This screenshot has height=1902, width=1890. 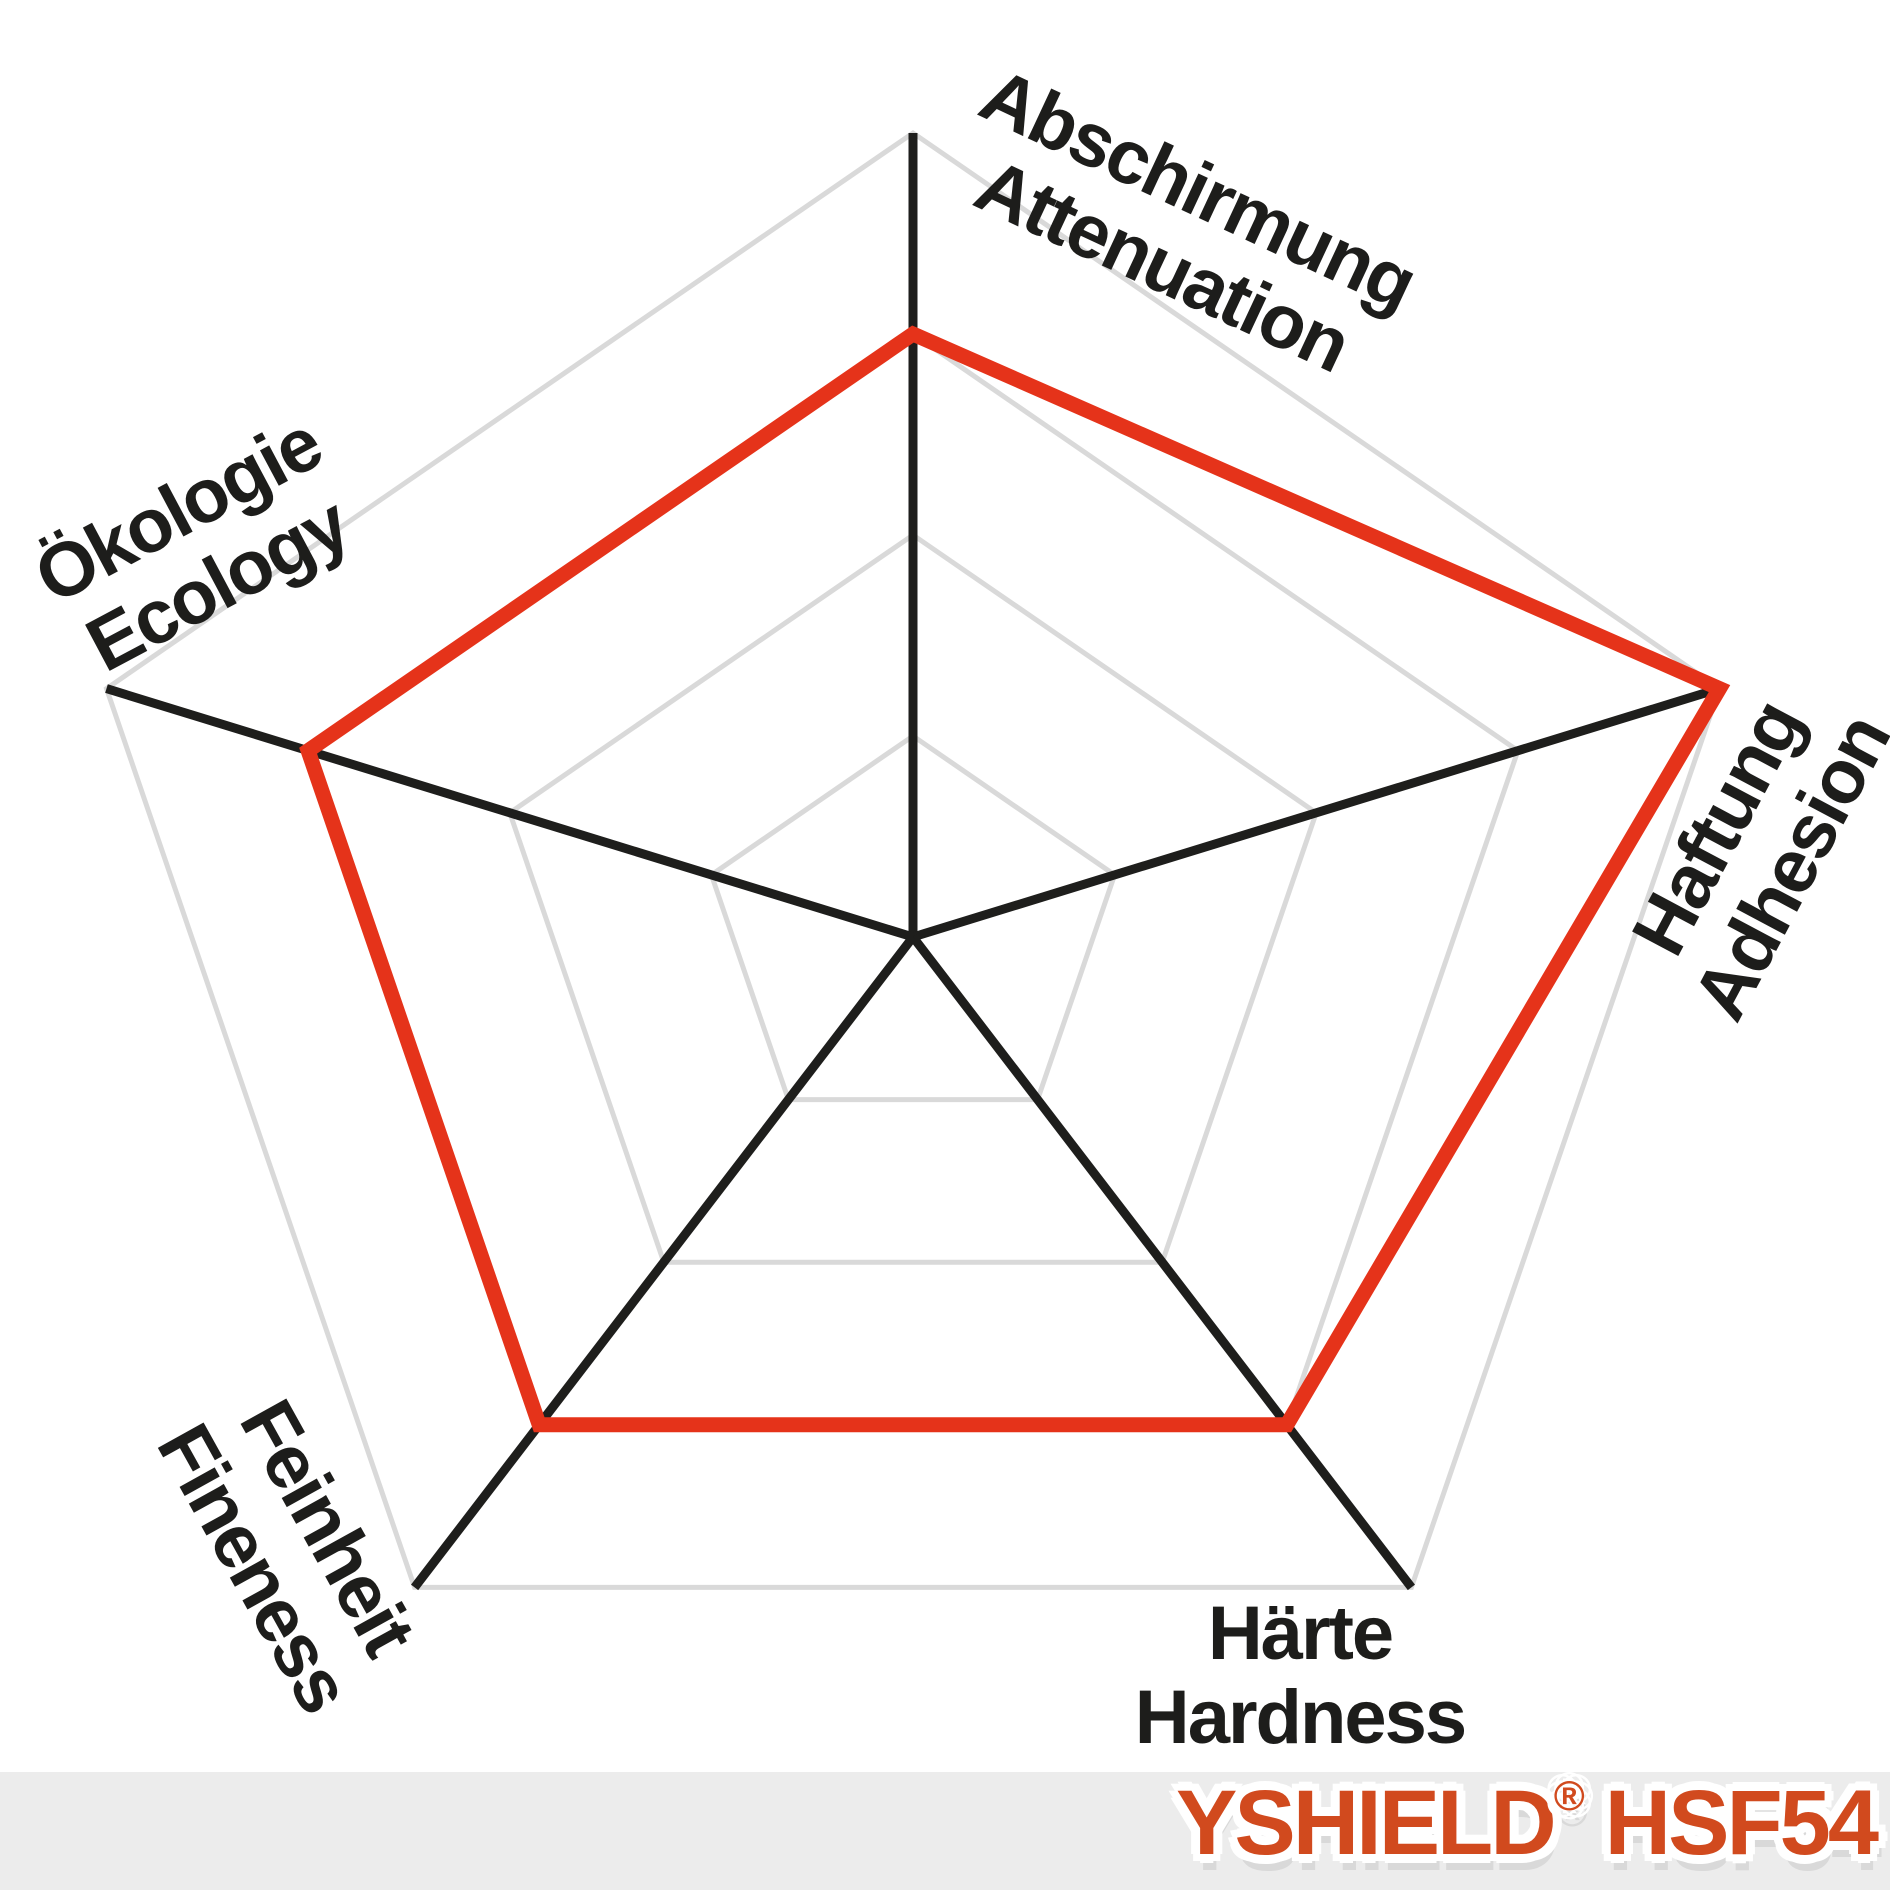 I want to click on brand-name: YSHIELD, so click(x=1366, y=1822).